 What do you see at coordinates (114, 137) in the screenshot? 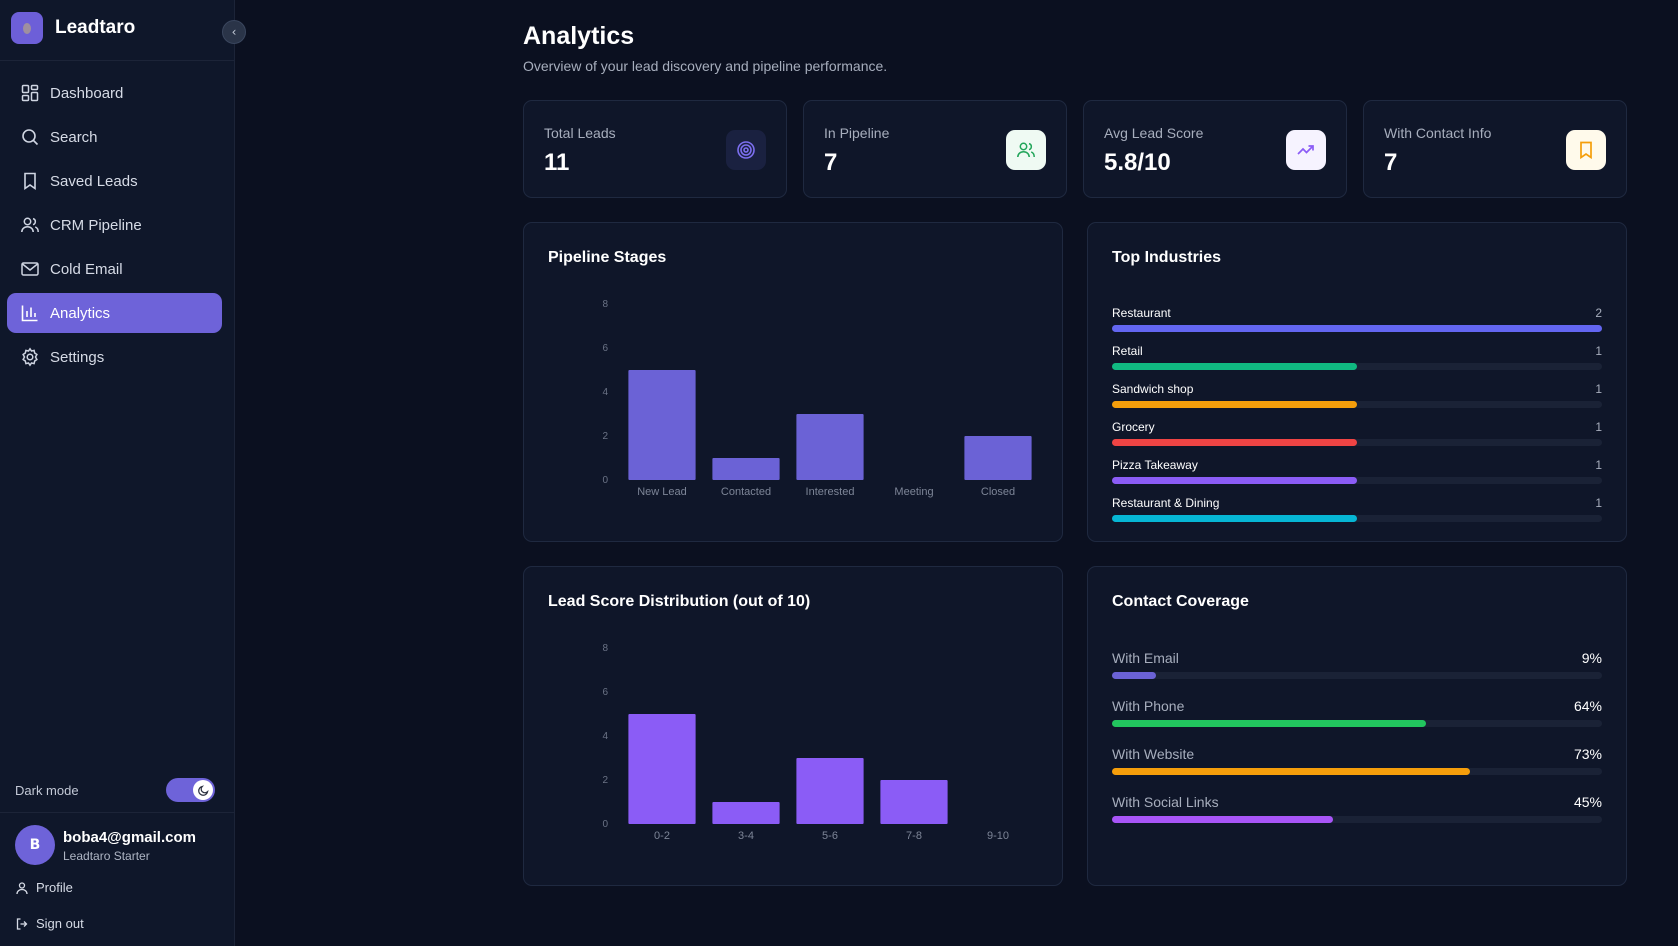
I see `sidebar-item-search: Search` at bounding box center [114, 137].